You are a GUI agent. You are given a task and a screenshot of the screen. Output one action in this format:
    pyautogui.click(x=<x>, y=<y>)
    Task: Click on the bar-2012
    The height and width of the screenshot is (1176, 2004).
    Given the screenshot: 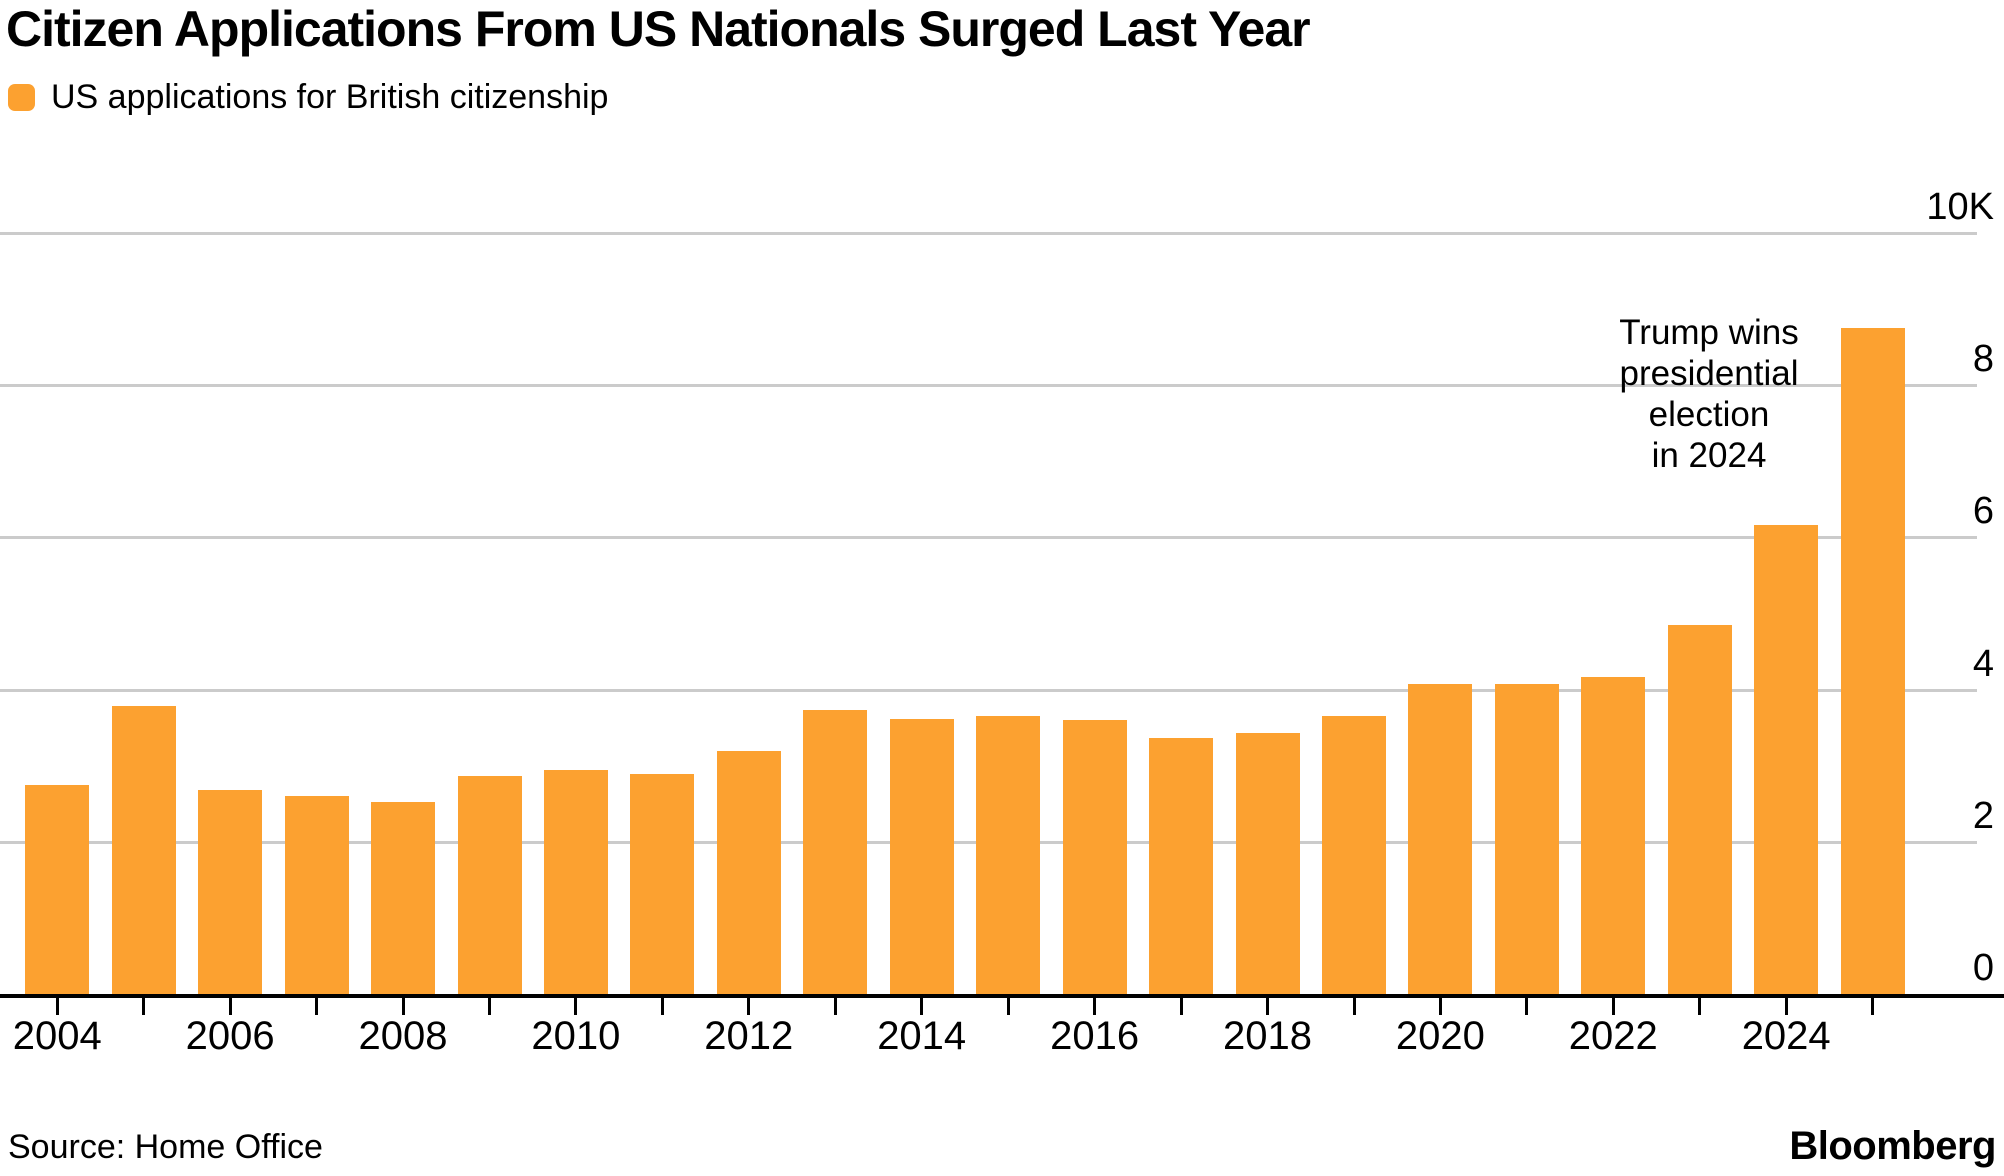 What is the action you would take?
    pyautogui.click(x=748, y=872)
    